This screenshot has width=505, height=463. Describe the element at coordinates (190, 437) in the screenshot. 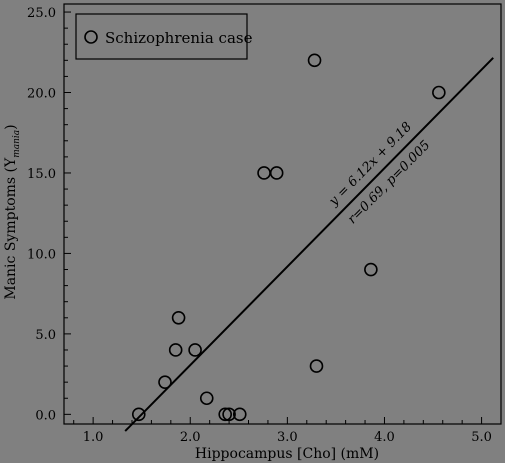

I see `x-tick-label: 2.0` at that location.